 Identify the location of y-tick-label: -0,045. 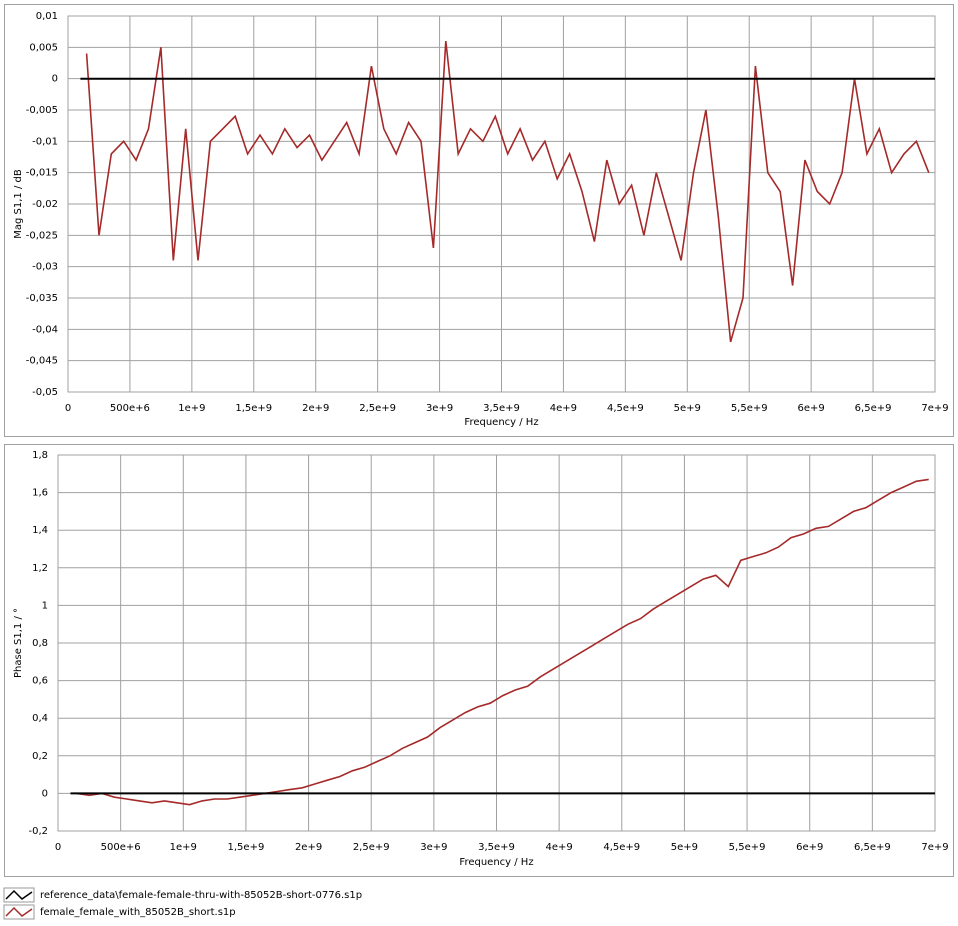
(42, 361).